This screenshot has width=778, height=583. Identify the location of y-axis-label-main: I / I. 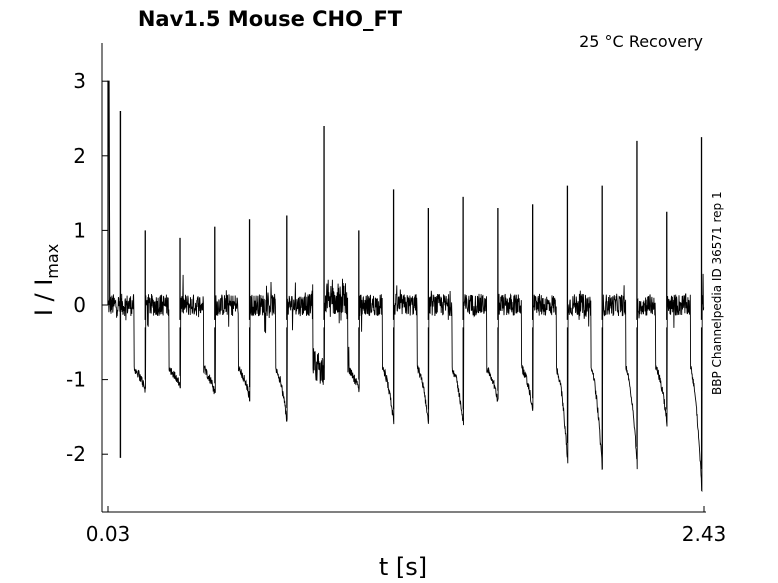
(44, 298).